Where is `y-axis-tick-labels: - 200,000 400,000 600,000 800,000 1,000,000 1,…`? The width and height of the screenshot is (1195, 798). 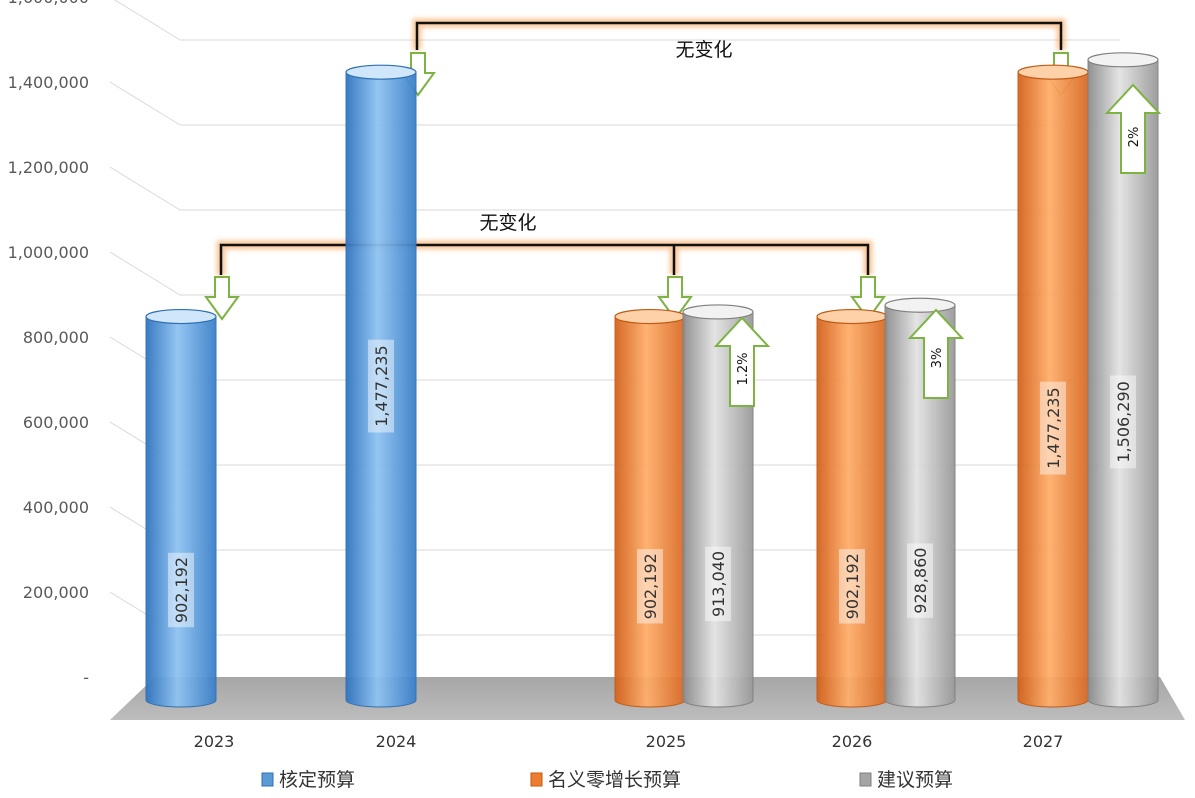
y-axis-tick-labels: - 200,000 400,000 600,000 800,000 1,000,000 1,… is located at coordinates (48, 343).